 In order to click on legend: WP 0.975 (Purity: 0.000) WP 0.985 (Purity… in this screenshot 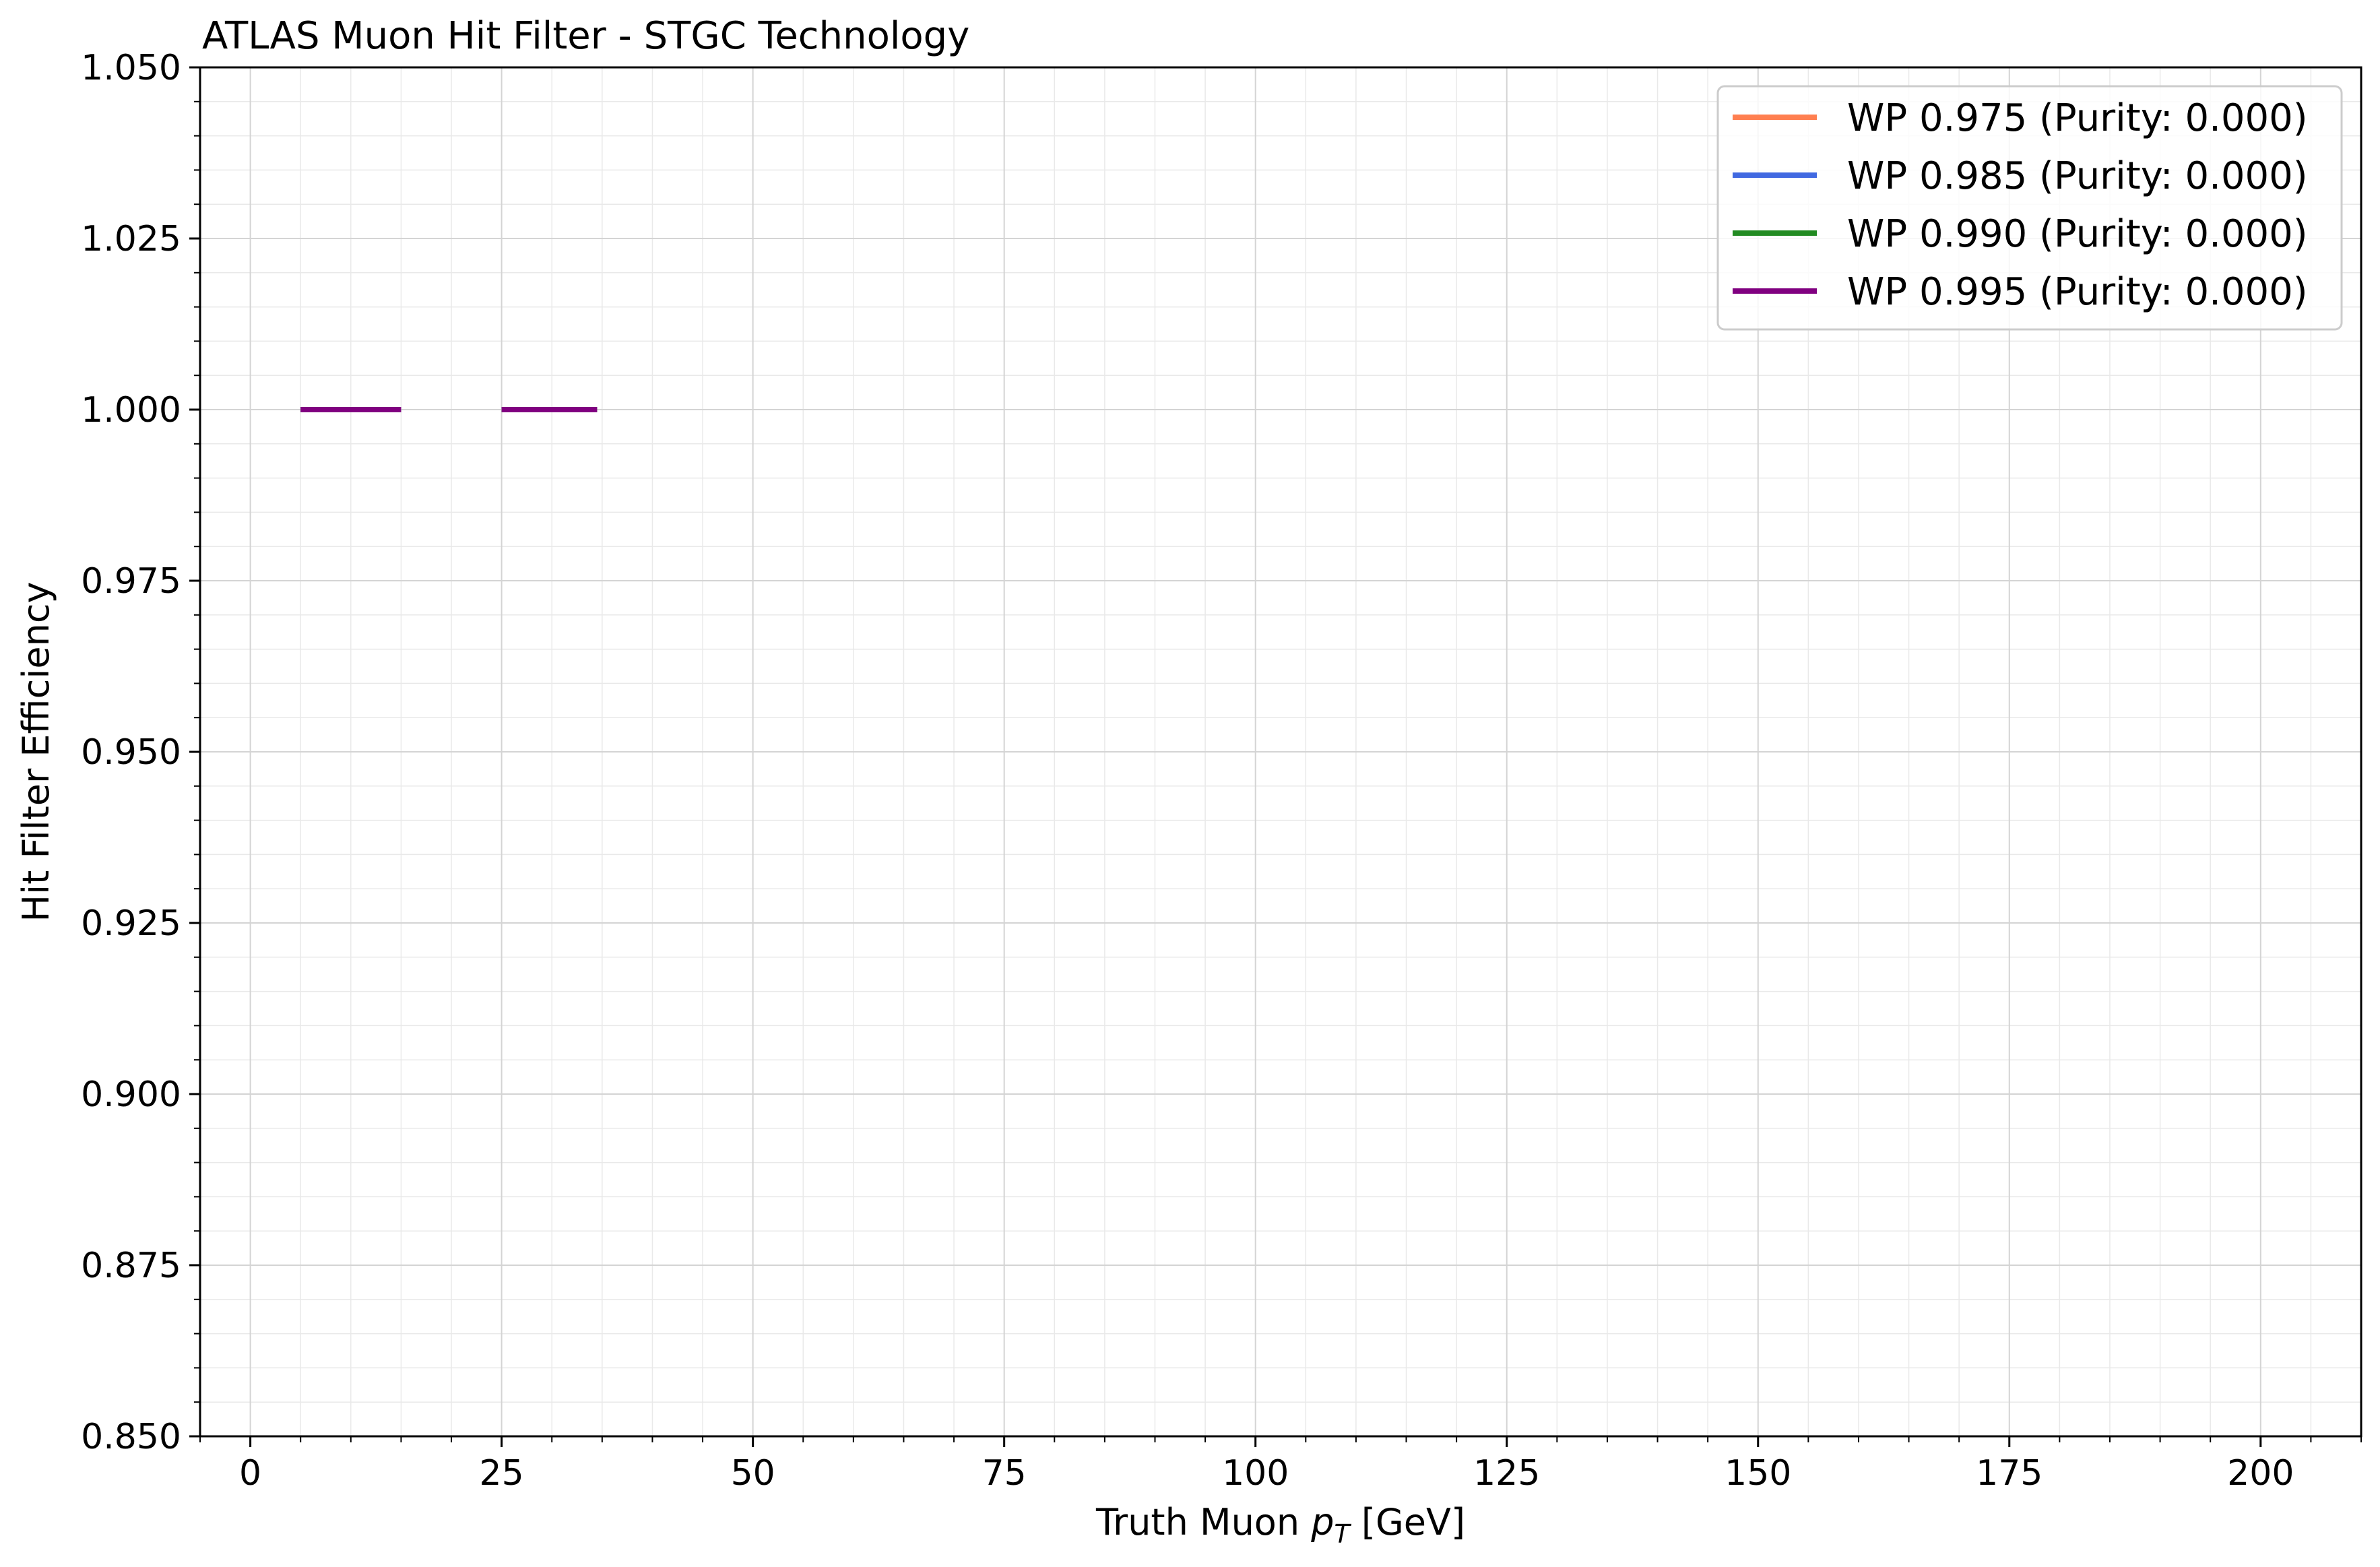, I will do `click(2030, 208)`.